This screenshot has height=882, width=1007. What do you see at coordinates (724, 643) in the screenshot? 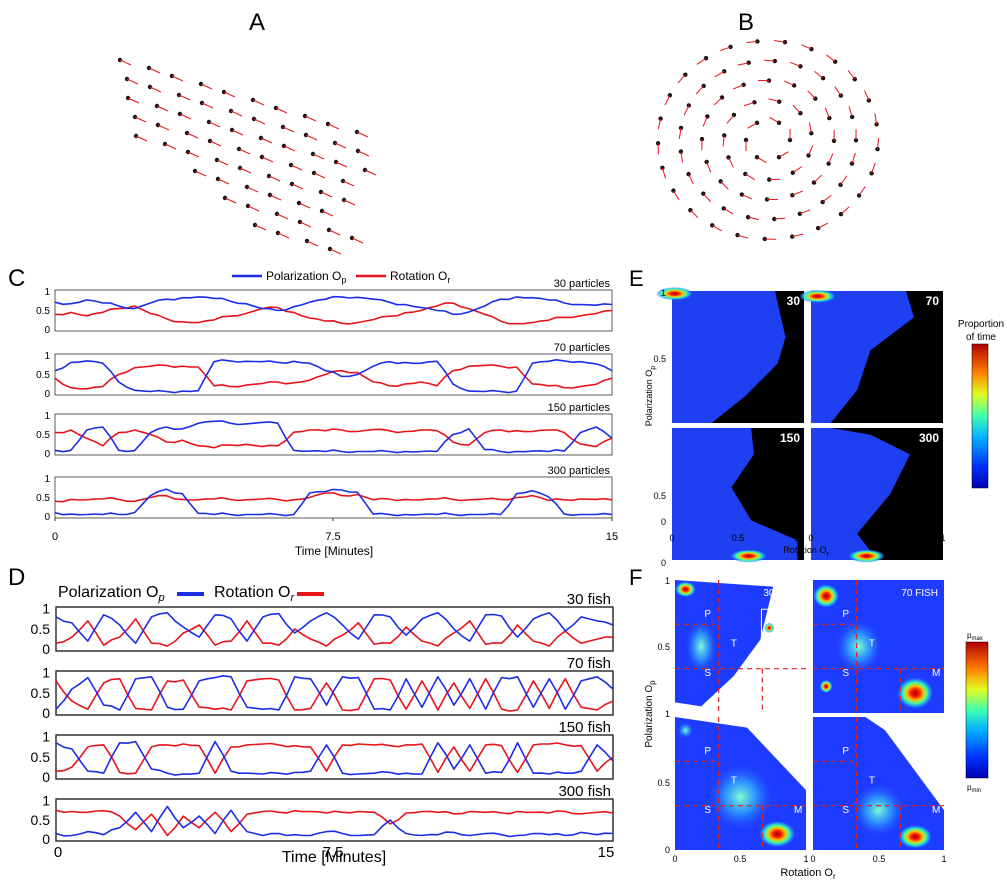
I see `panel-f-occupied-region` at bounding box center [724, 643].